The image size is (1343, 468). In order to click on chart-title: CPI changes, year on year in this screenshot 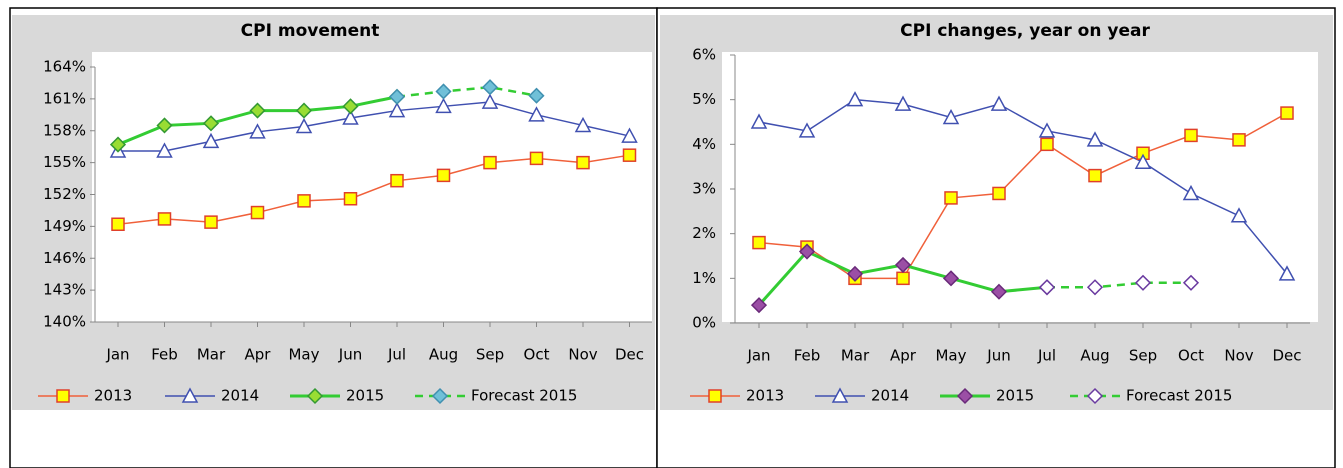, I will do `click(1025, 31)`.